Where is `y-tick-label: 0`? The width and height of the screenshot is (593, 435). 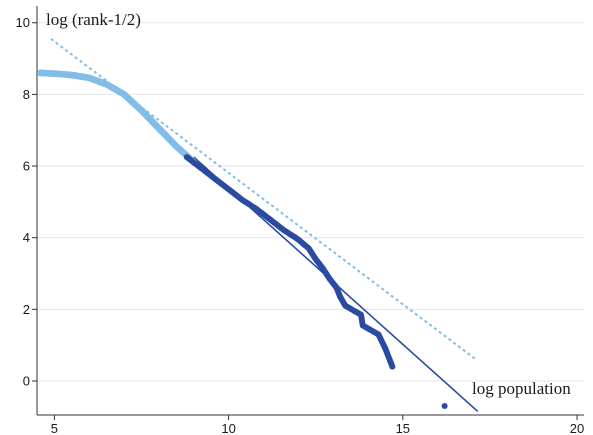 y-tick-label: 0 is located at coordinates (26, 380).